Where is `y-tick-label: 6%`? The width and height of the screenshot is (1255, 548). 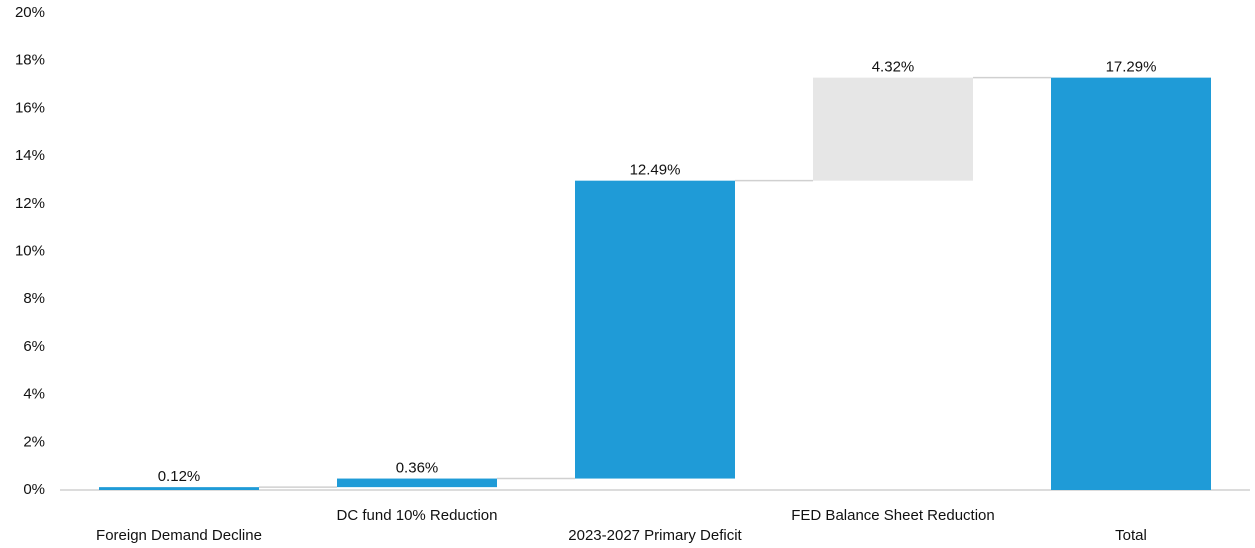 y-tick-label: 6% is located at coordinates (34, 346).